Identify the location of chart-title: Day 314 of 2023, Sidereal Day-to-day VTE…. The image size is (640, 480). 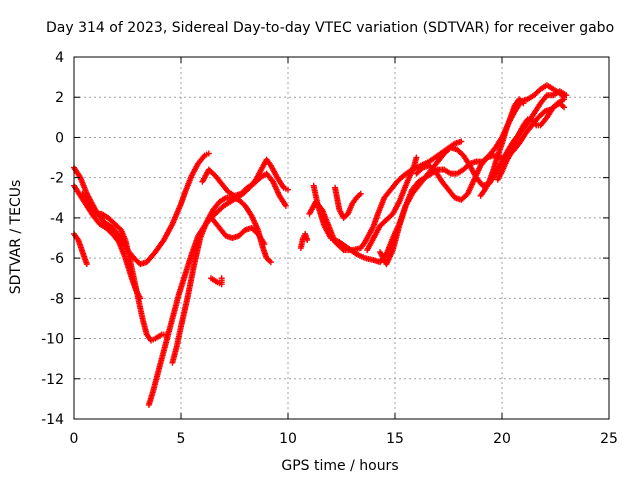
(330, 28).